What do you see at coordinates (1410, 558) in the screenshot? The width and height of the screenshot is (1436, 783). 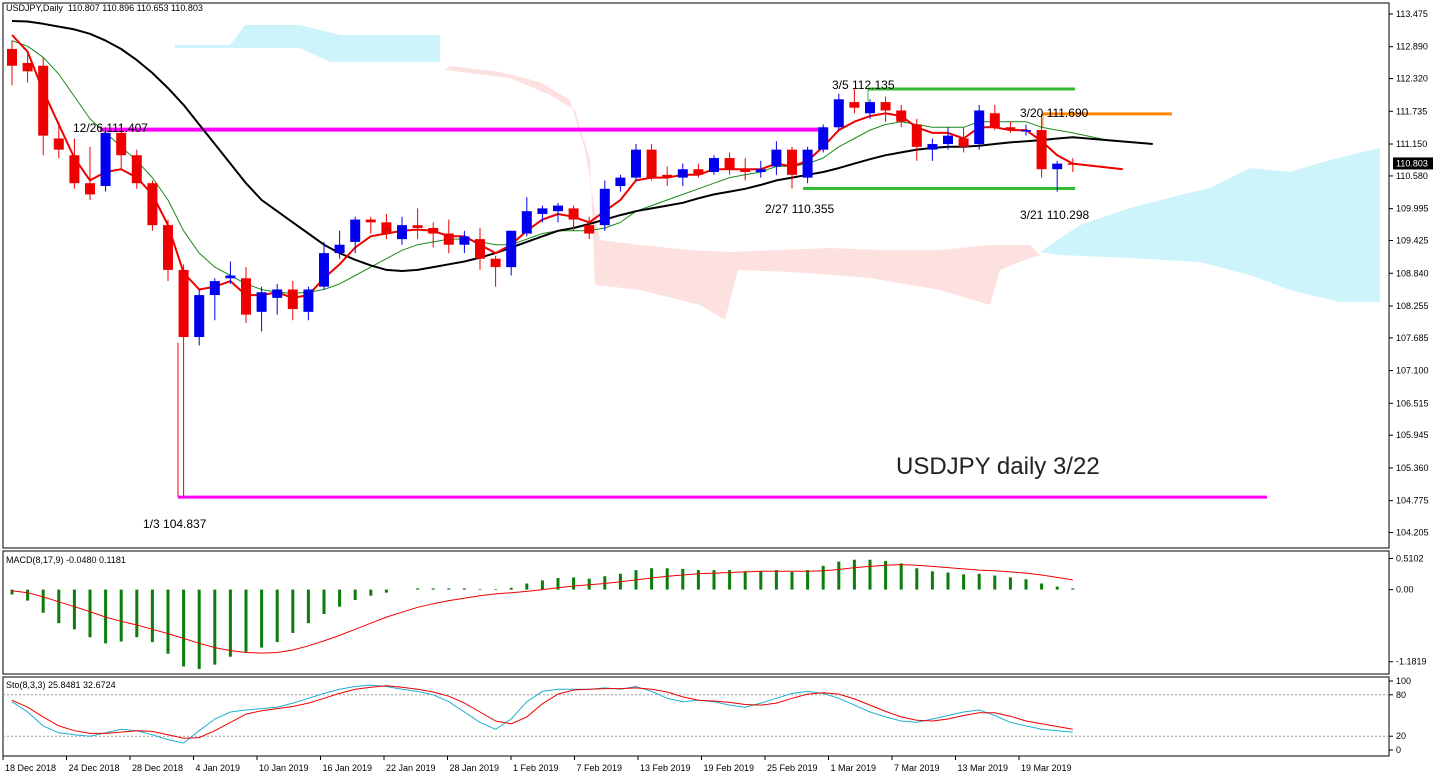 I see `macd-tick-label: 0.5102` at bounding box center [1410, 558].